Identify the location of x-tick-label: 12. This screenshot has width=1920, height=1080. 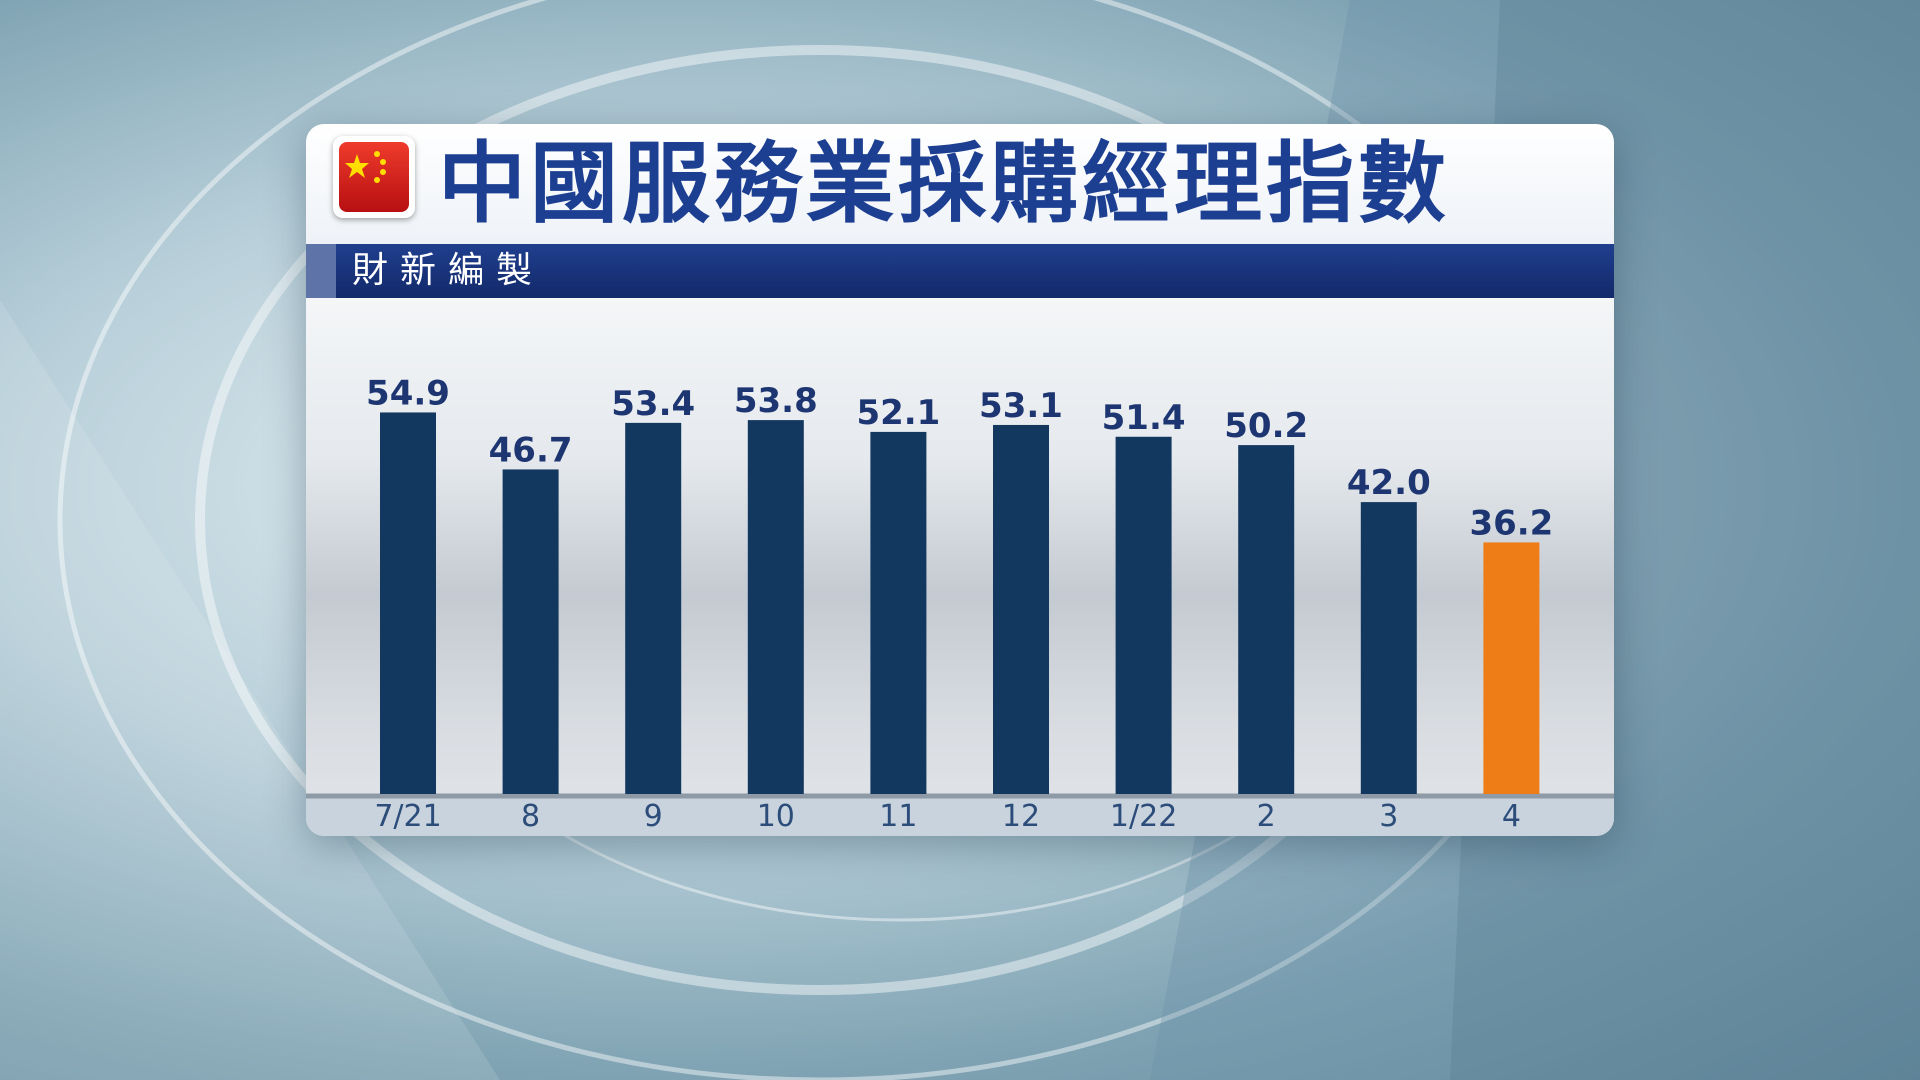
(1021, 816).